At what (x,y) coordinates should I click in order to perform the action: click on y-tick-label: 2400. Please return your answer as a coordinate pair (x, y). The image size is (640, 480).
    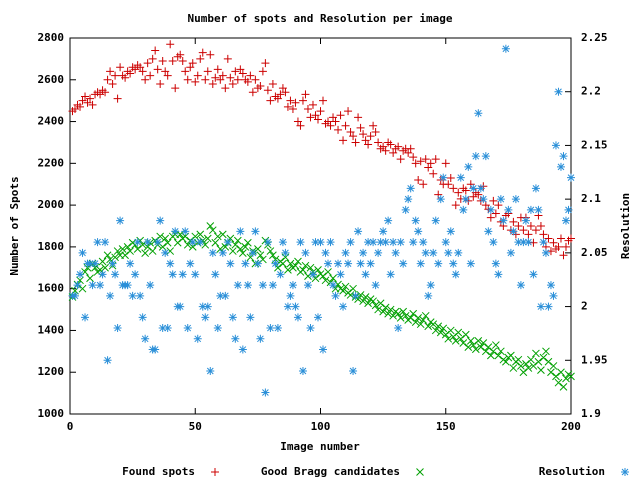
    Looking at the image, I should click on (51, 121).